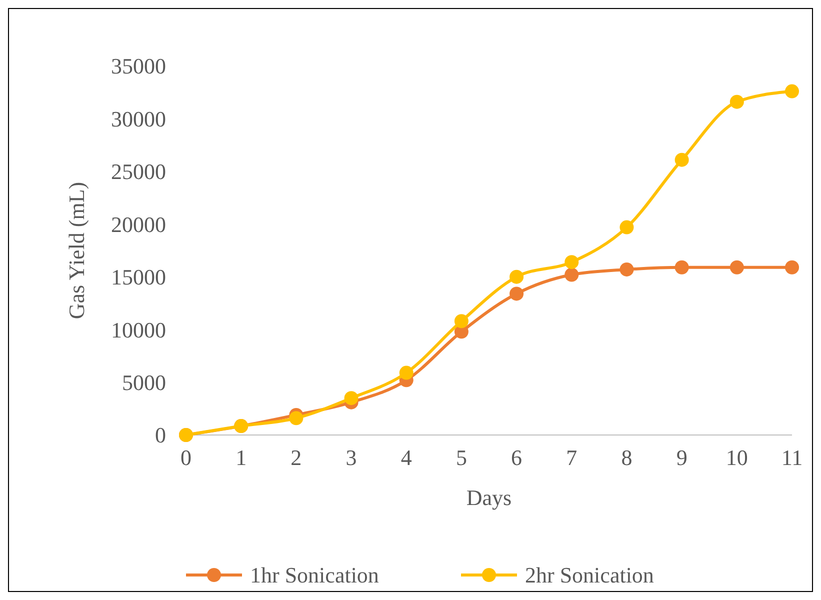 This screenshot has width=821, height=600. What do you see at coordinates (144, 382) in the screenshot?
I see `y-tick-label: 5000` at bounding box center [144, 382].